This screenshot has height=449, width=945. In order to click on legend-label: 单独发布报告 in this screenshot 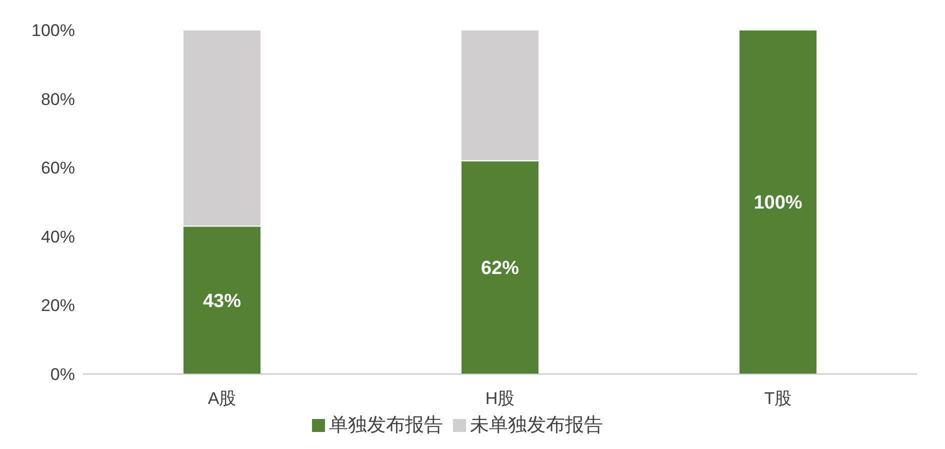, I will do `click(386, 425)`.